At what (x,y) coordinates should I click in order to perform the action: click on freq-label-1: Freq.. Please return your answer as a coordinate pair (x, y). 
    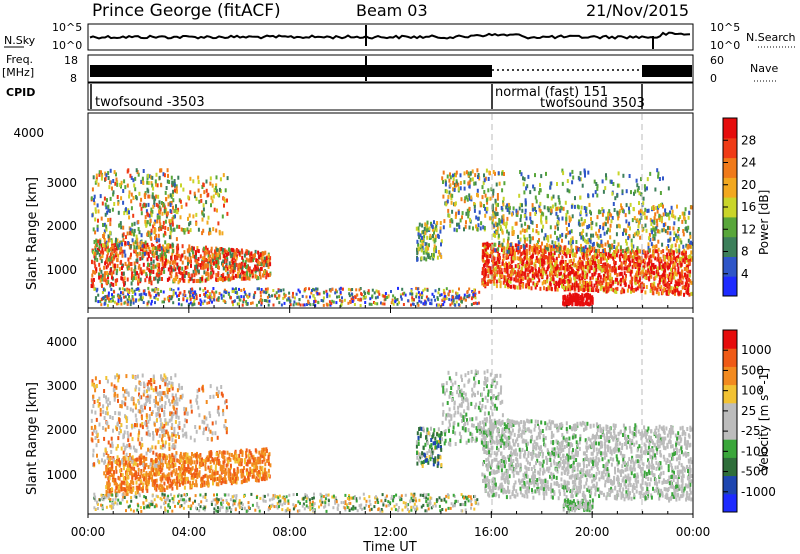
    Looking at the image, I should click on (19, 59).